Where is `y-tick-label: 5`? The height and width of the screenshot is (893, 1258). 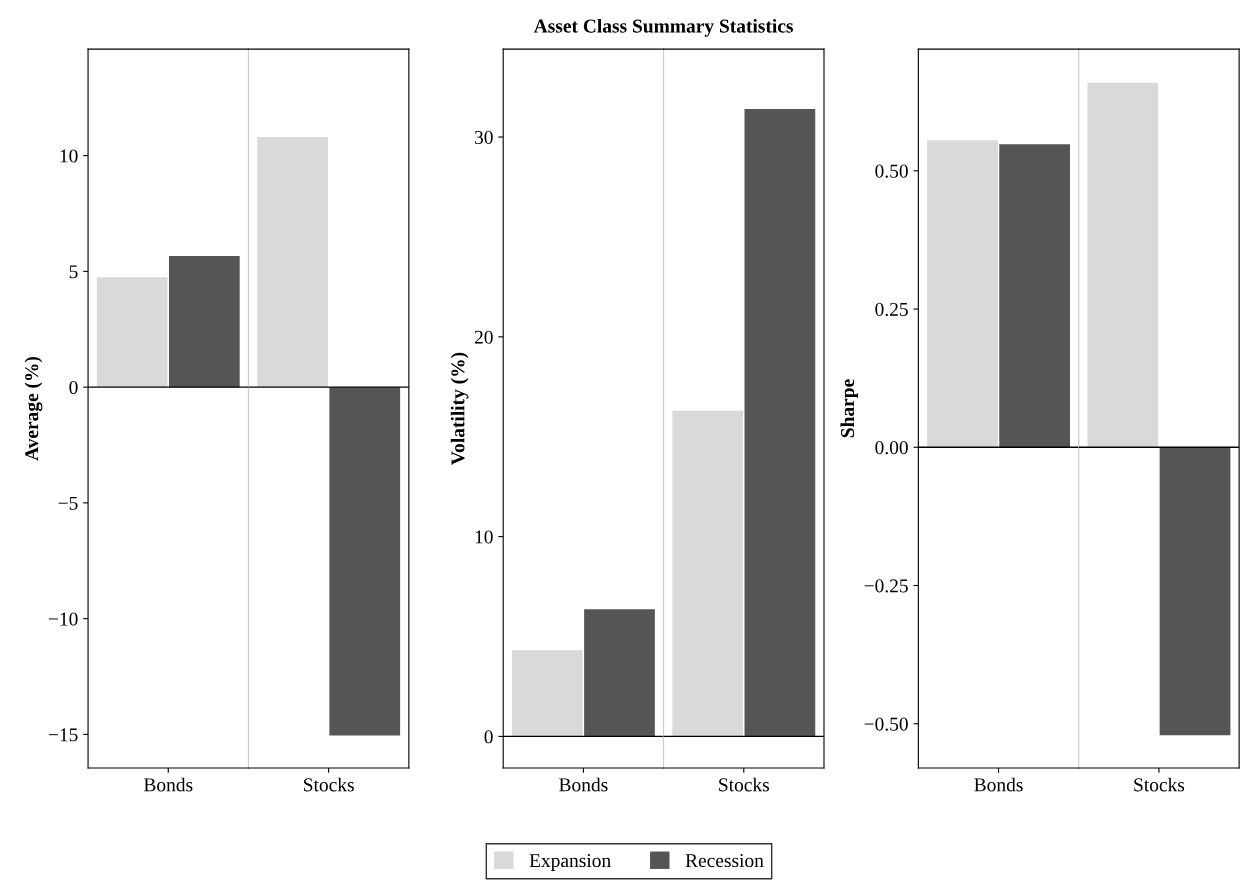
y-tick-label: 5 is located at coordinates (73, 272).